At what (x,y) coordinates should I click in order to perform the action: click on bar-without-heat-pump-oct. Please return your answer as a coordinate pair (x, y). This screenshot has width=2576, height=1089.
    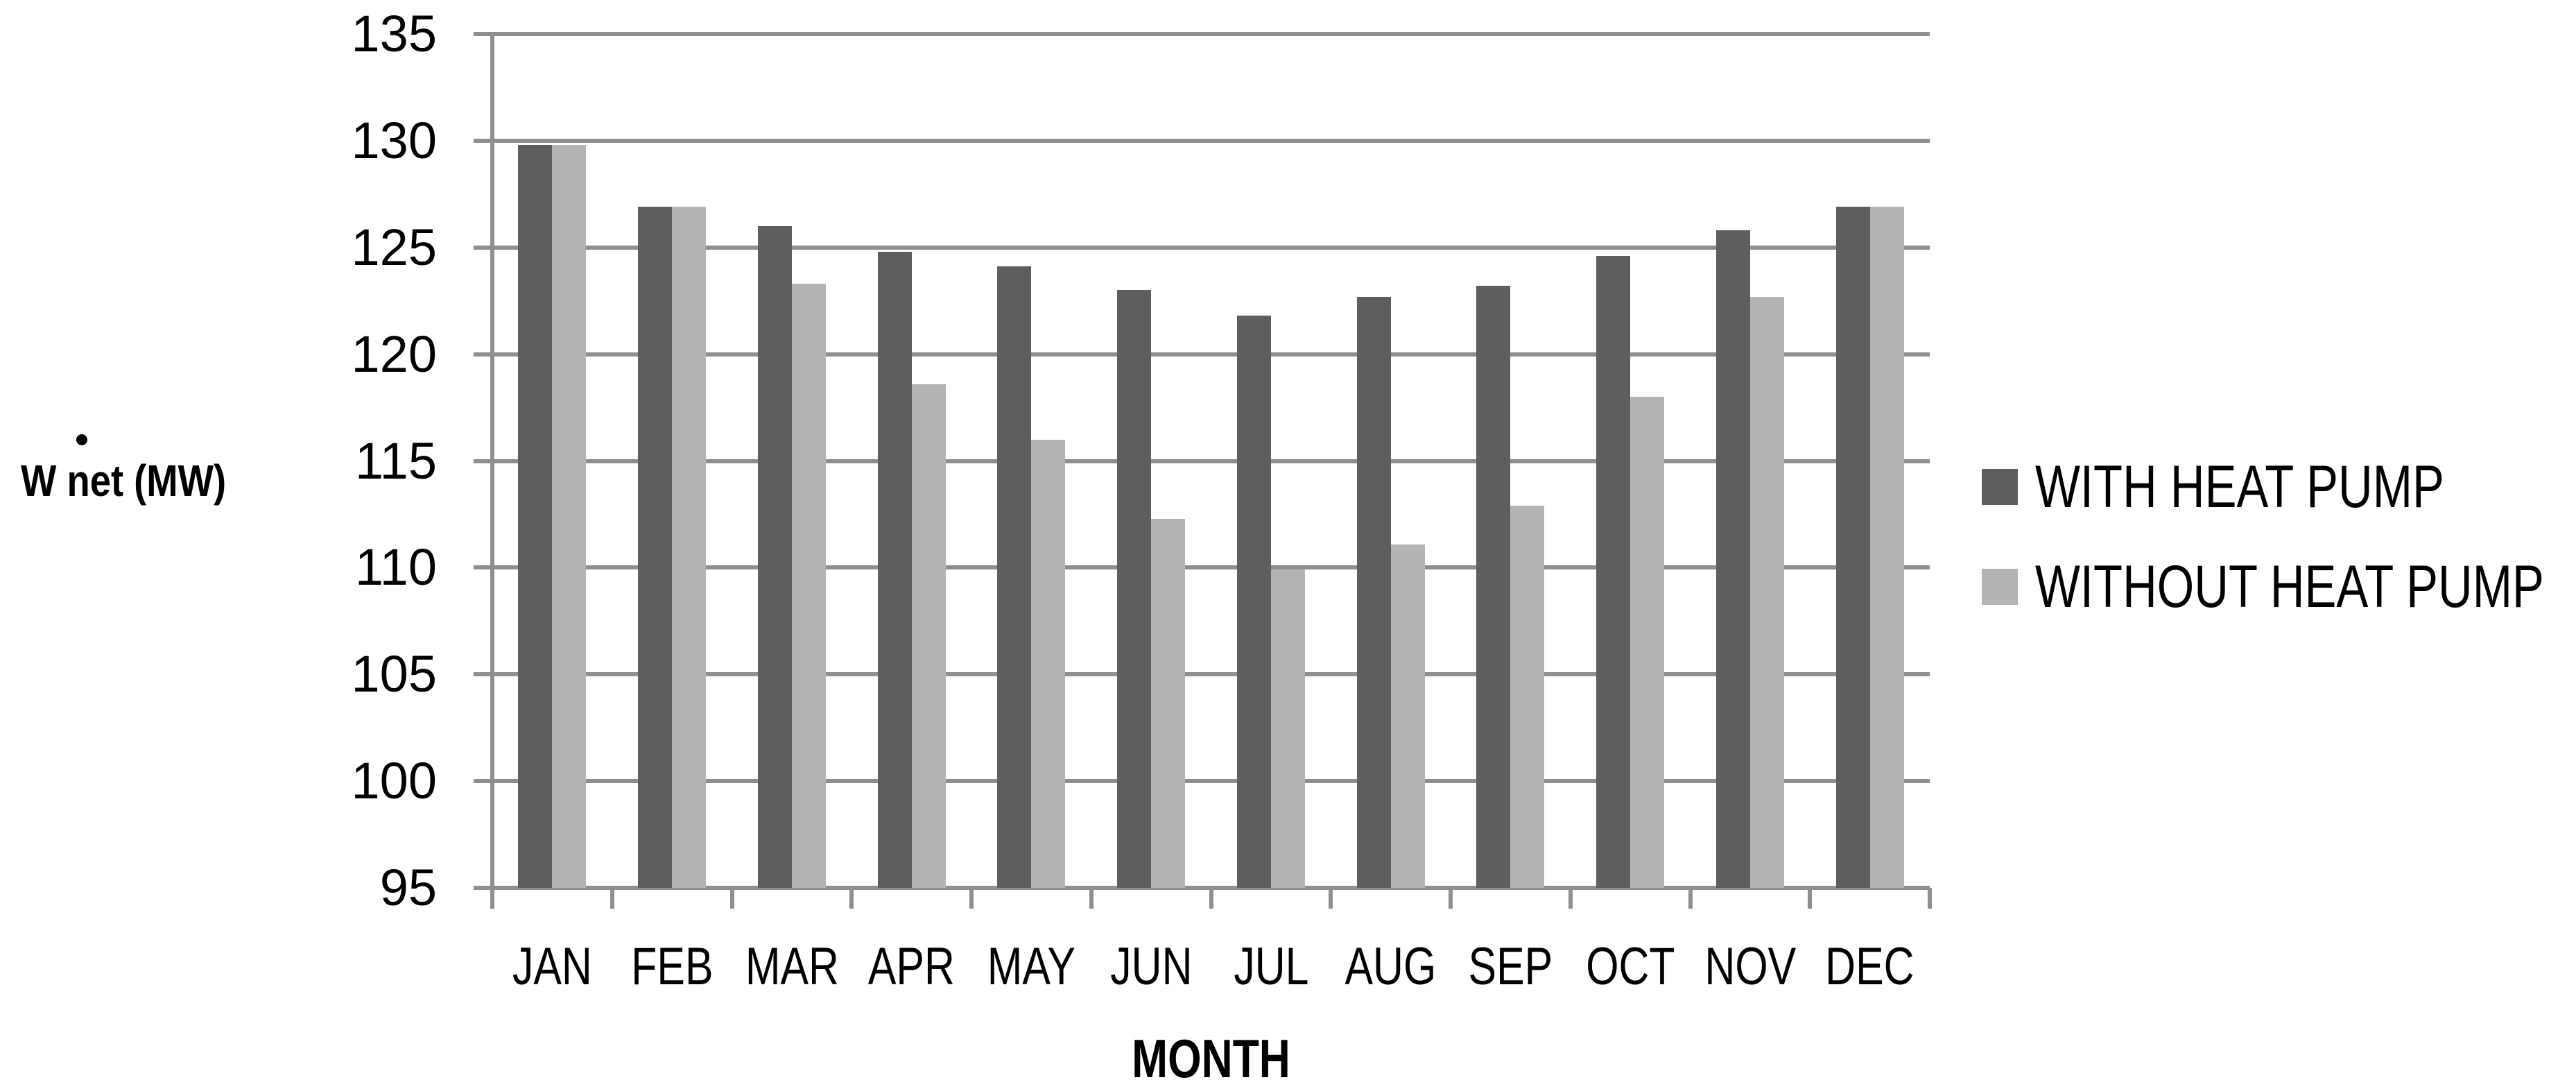
    Looking at the image, I should click on (1647, 642).